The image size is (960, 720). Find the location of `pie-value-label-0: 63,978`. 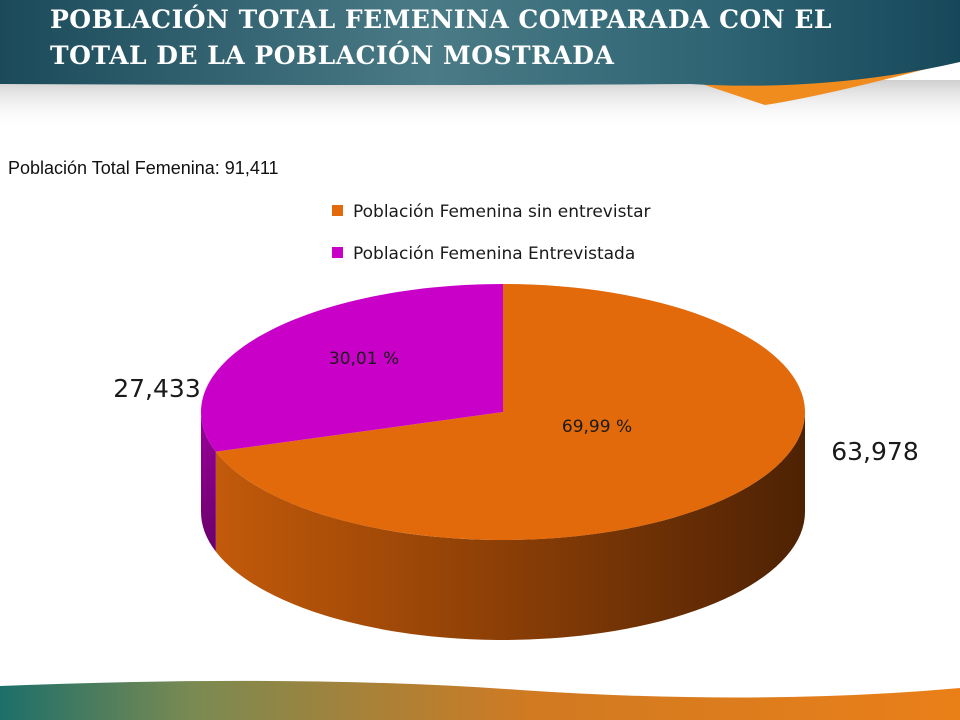

pie-value-label-0: 63,978 is located at coordinates (874, 451).